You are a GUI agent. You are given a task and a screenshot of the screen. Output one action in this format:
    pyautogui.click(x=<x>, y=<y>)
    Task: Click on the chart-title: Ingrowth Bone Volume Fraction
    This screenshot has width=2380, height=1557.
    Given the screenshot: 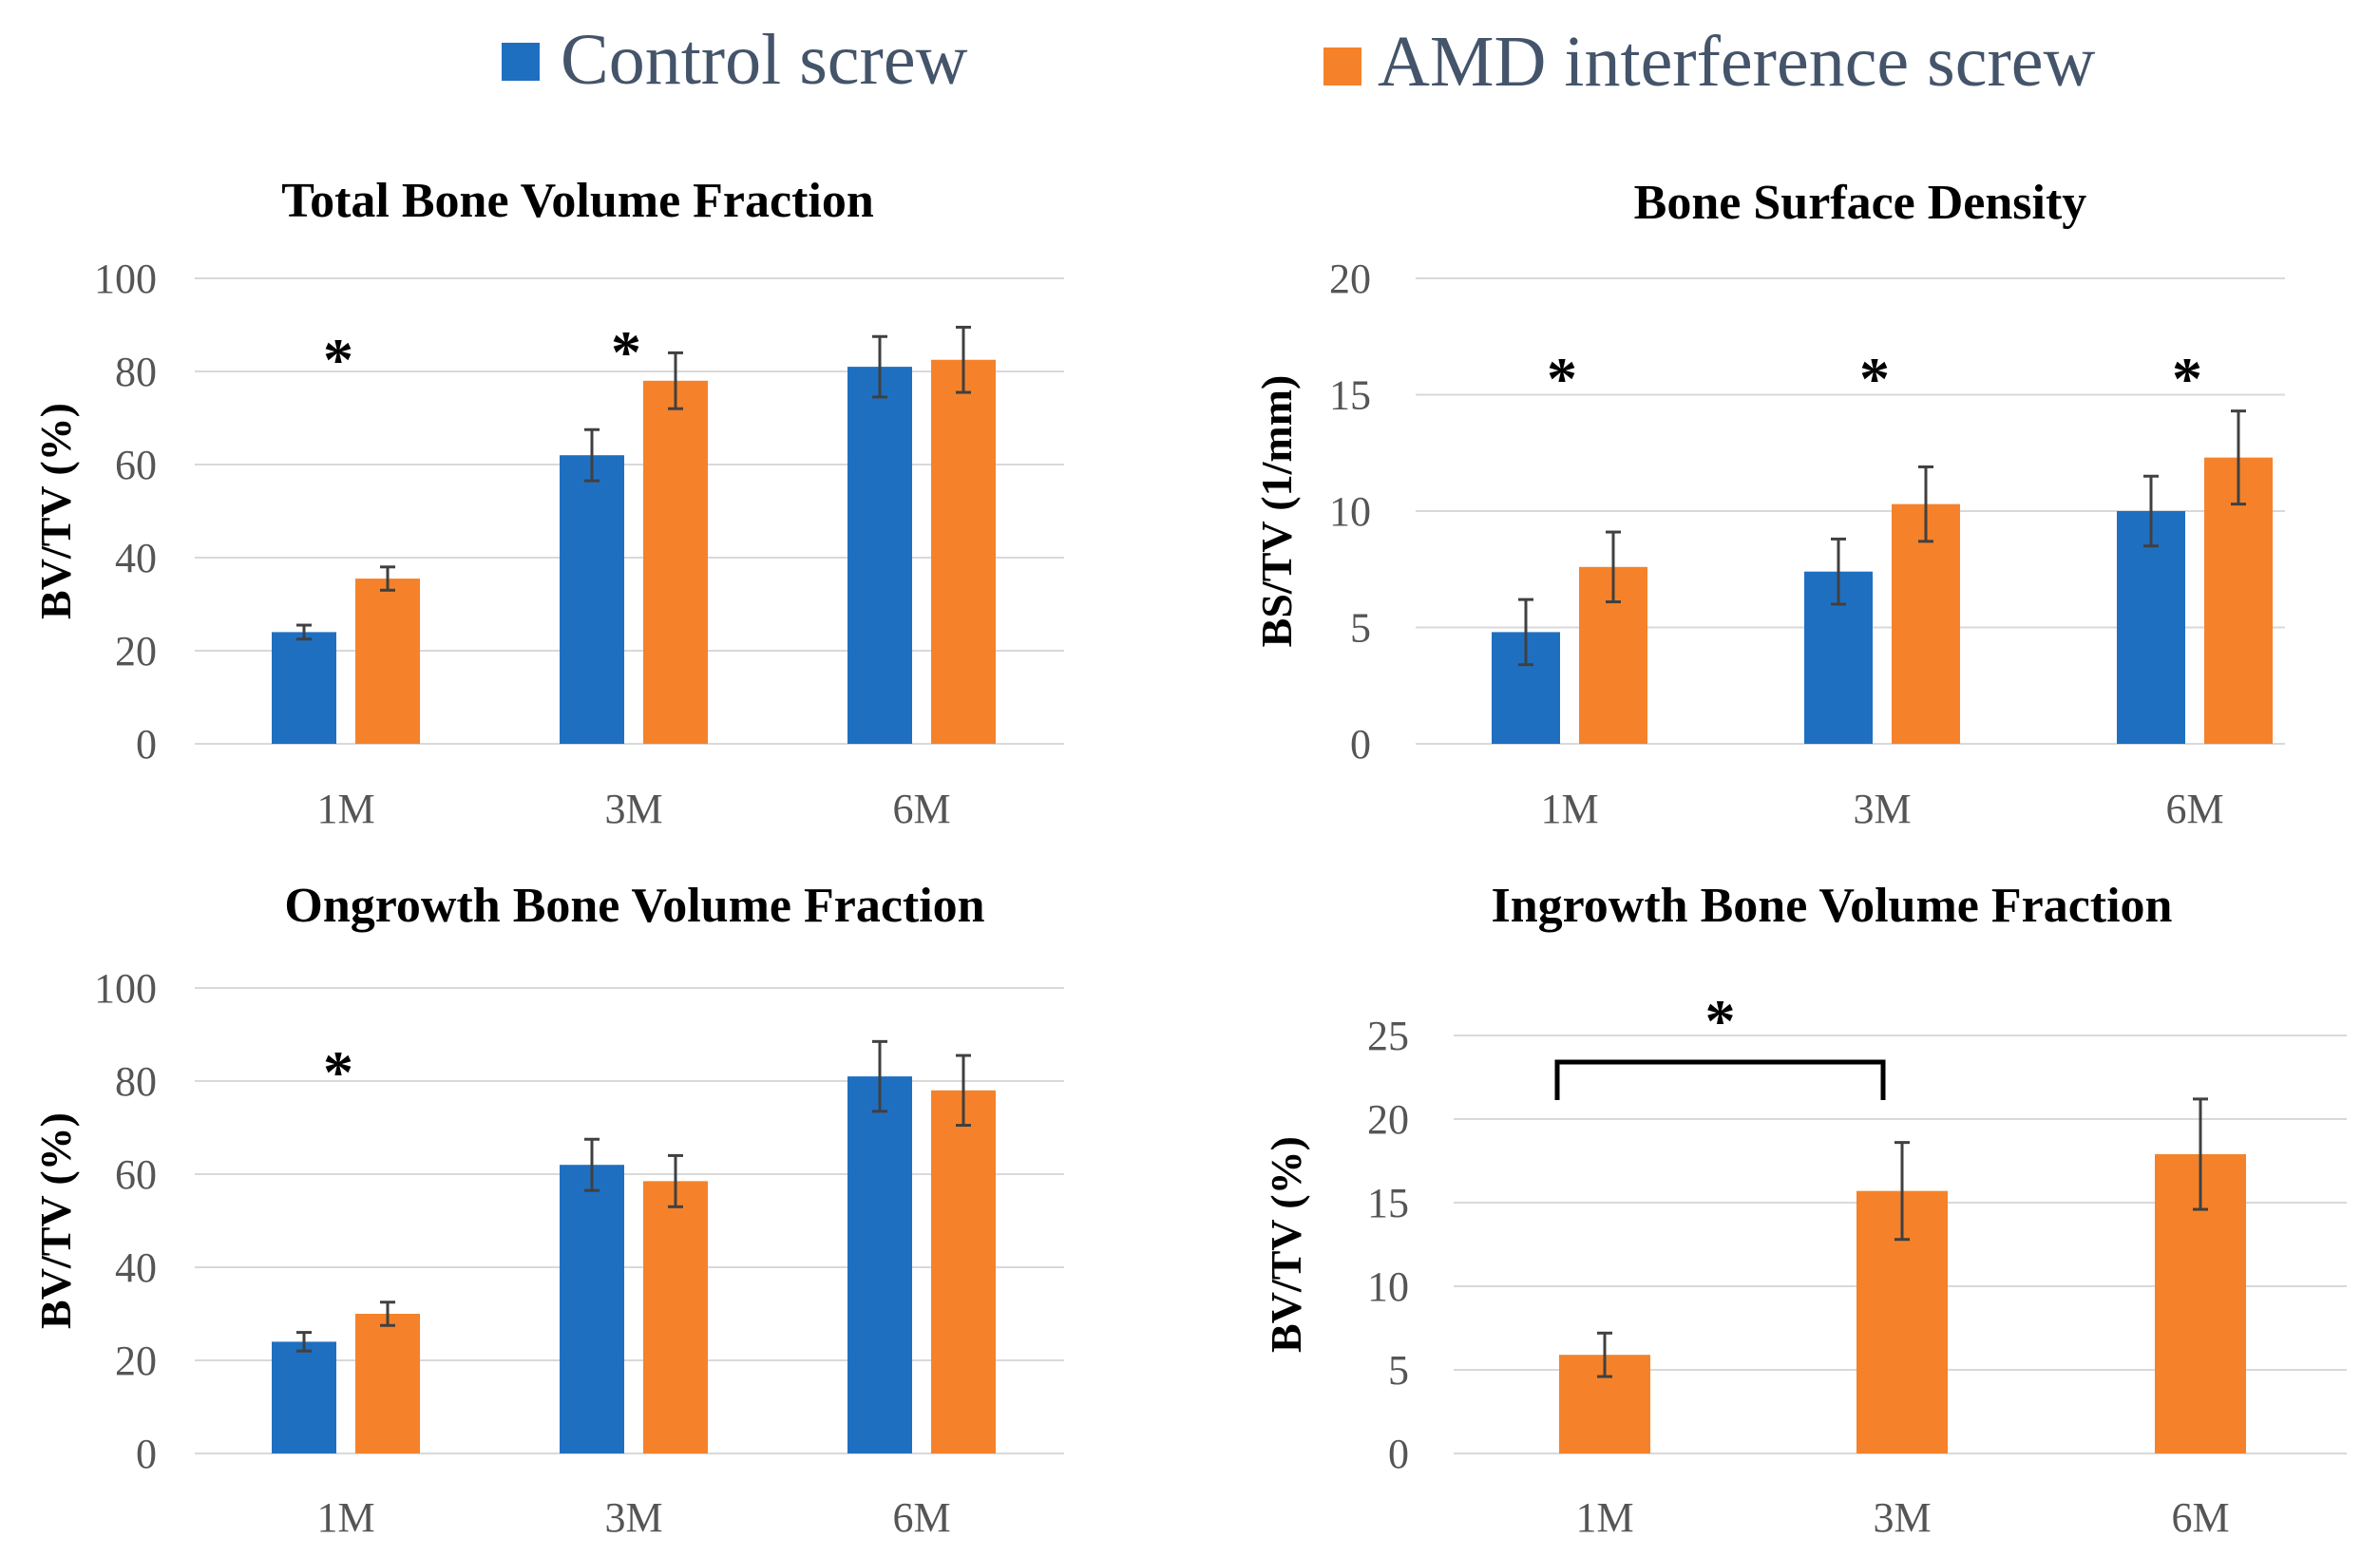 What is the action you would take?
    pyautogui.click(x=1832, y=906)
    